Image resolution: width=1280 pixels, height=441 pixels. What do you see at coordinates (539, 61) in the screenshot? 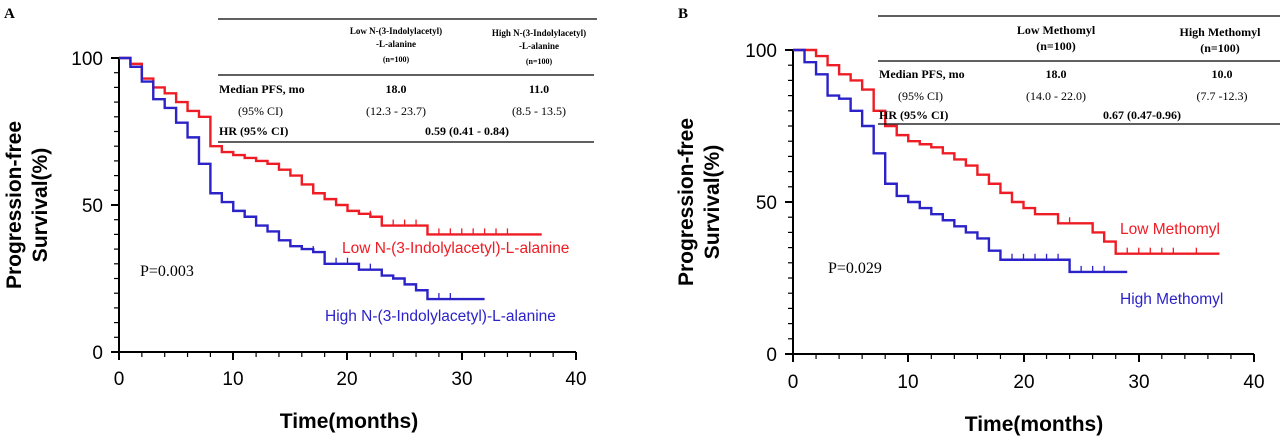
I see `panel-a-col2-header-l3: (n=100)` at bounding box center [539, 61].